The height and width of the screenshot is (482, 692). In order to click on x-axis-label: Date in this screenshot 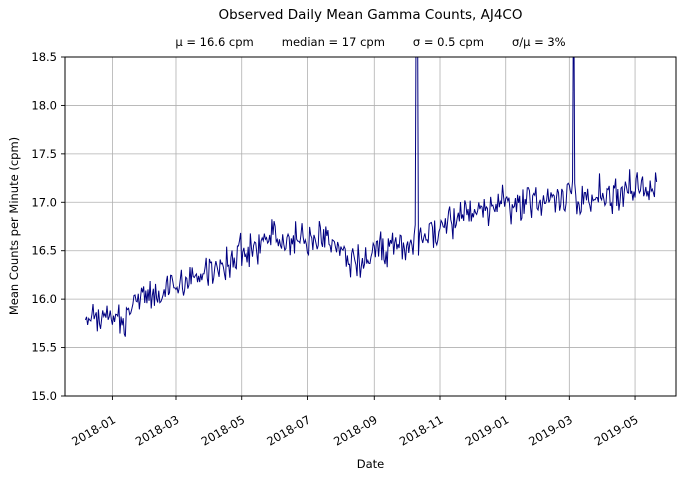, I will do `click(370, 464)`.